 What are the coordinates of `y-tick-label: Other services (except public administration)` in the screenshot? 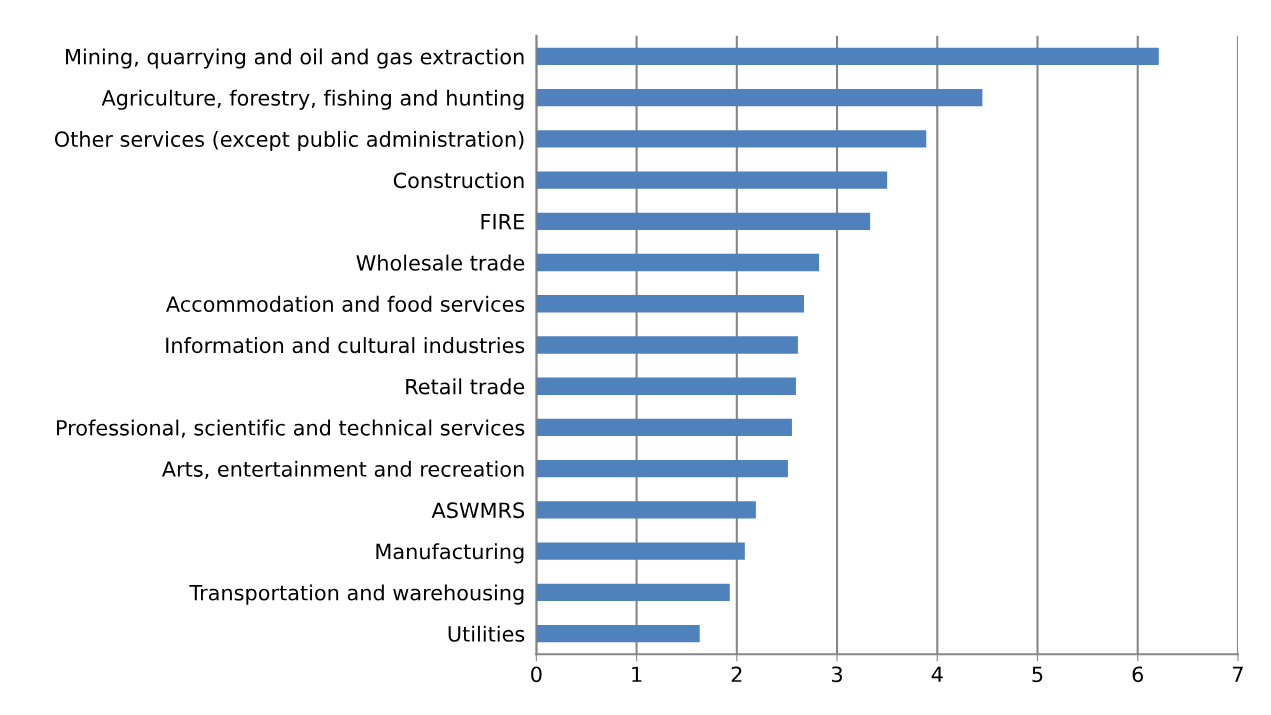 It's located at (289, 141).